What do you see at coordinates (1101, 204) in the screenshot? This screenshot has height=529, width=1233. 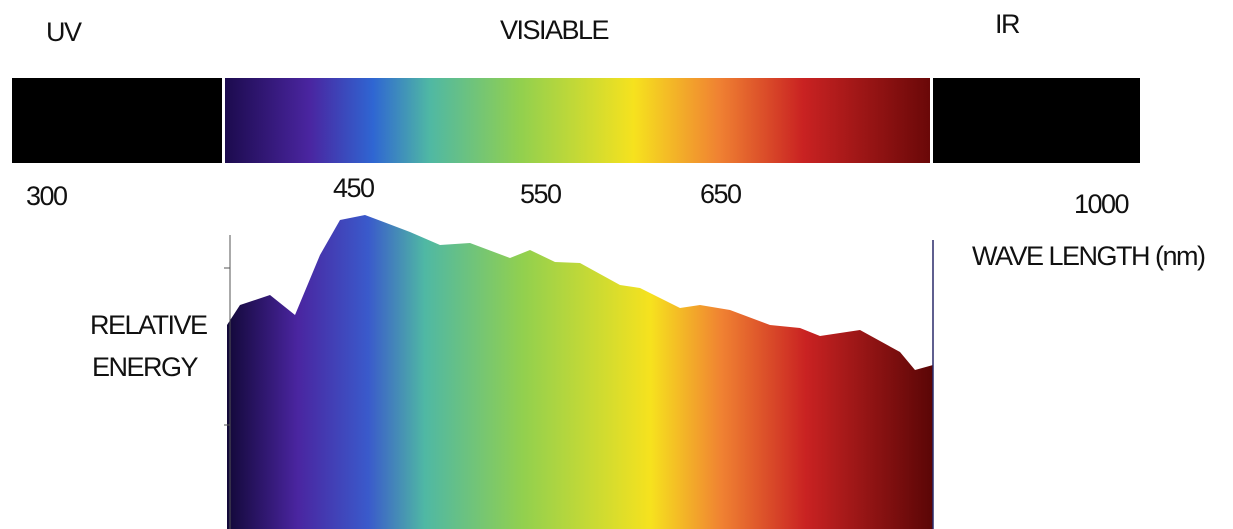 I see `wavelength-label: 1000` at bounding box center [1101, 204].